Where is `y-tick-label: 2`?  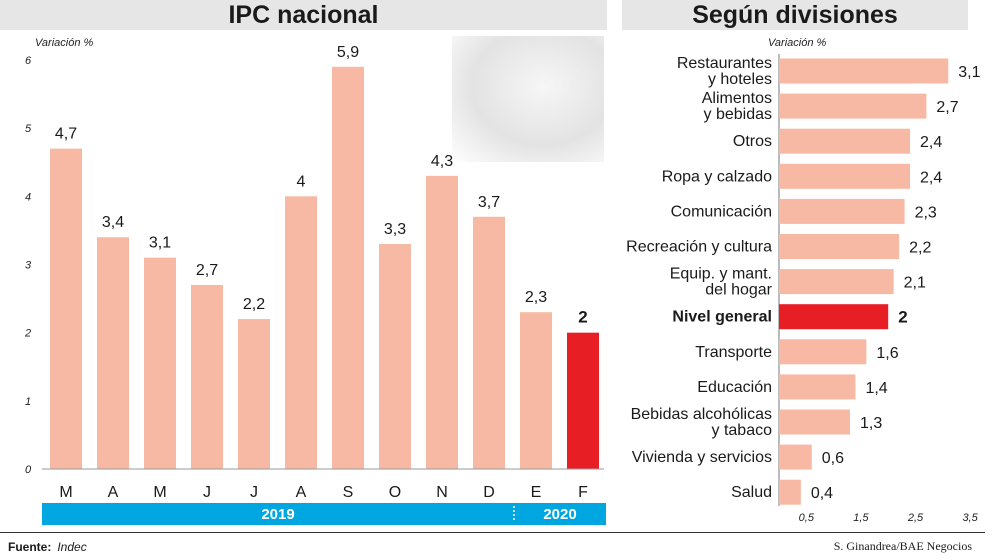
y-tick-label: 2 is located at coordinates (27, 334).